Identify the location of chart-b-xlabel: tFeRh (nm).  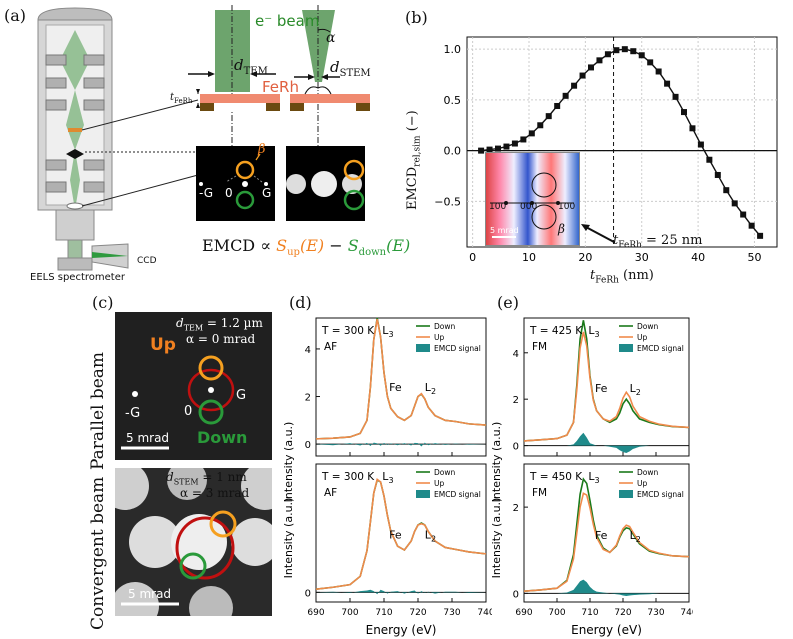
(622, 277).